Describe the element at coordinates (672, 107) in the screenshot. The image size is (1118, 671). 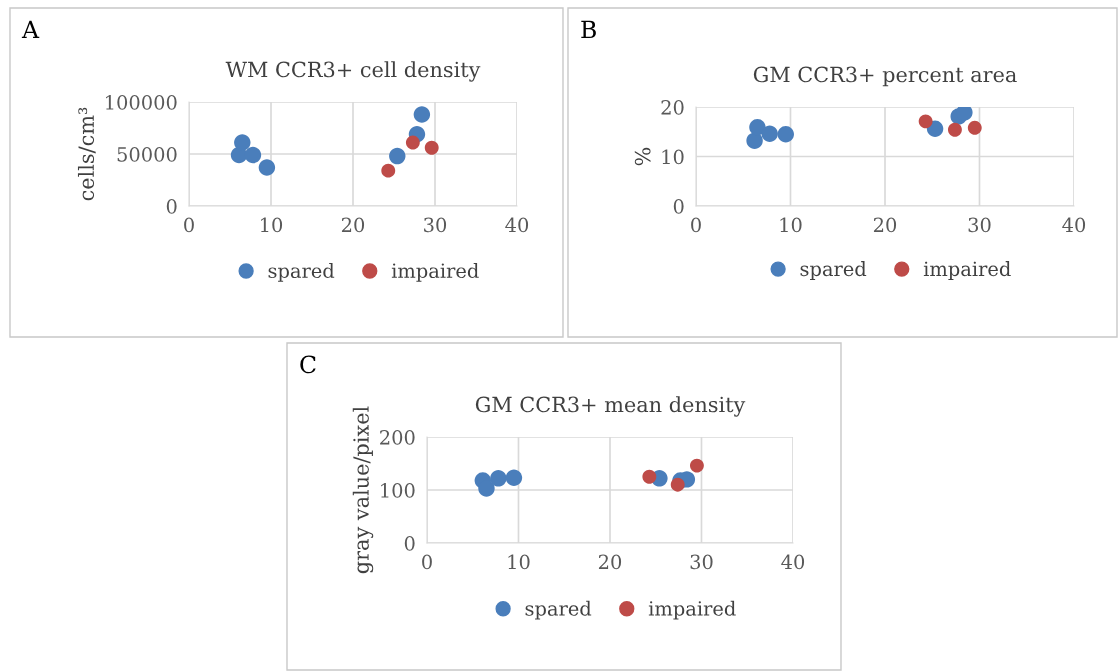
I see `y-tick-label: 20` at that location.